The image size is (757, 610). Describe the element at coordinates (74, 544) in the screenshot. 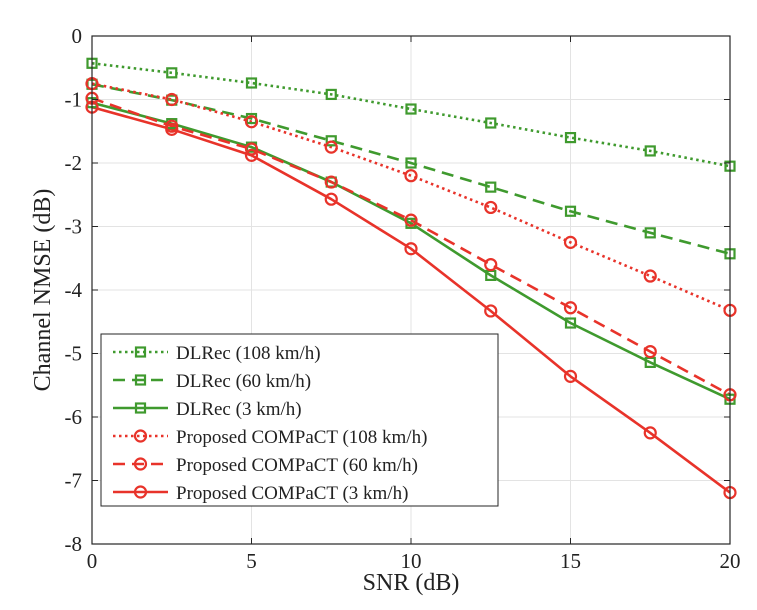

I see `y-tick-label: -8` at that location.